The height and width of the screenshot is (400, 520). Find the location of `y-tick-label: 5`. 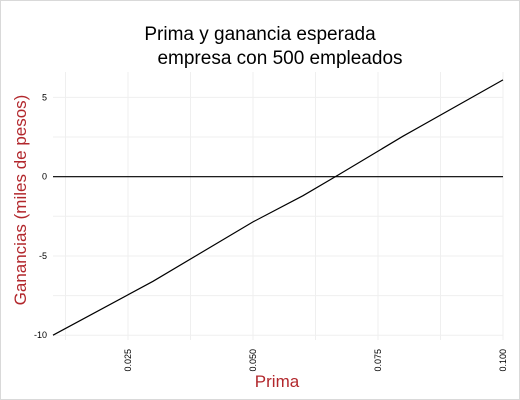

y-tick-label: 5 is located at coordinates (44, 97).